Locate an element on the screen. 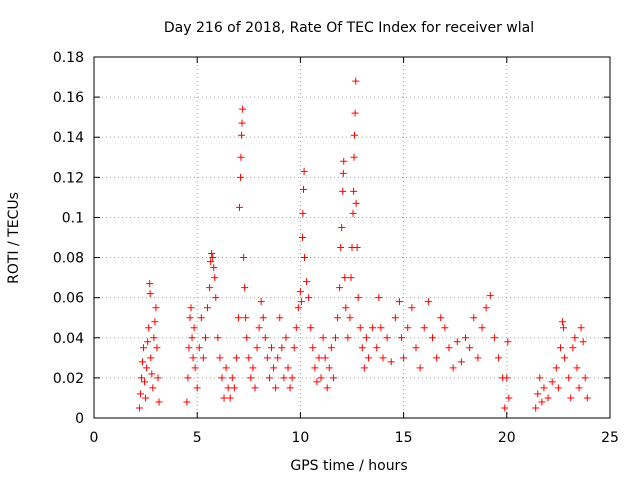 This screenshot has height=480, width=640. y-tick-label: 0.16 is located at coordinates (68, 98).